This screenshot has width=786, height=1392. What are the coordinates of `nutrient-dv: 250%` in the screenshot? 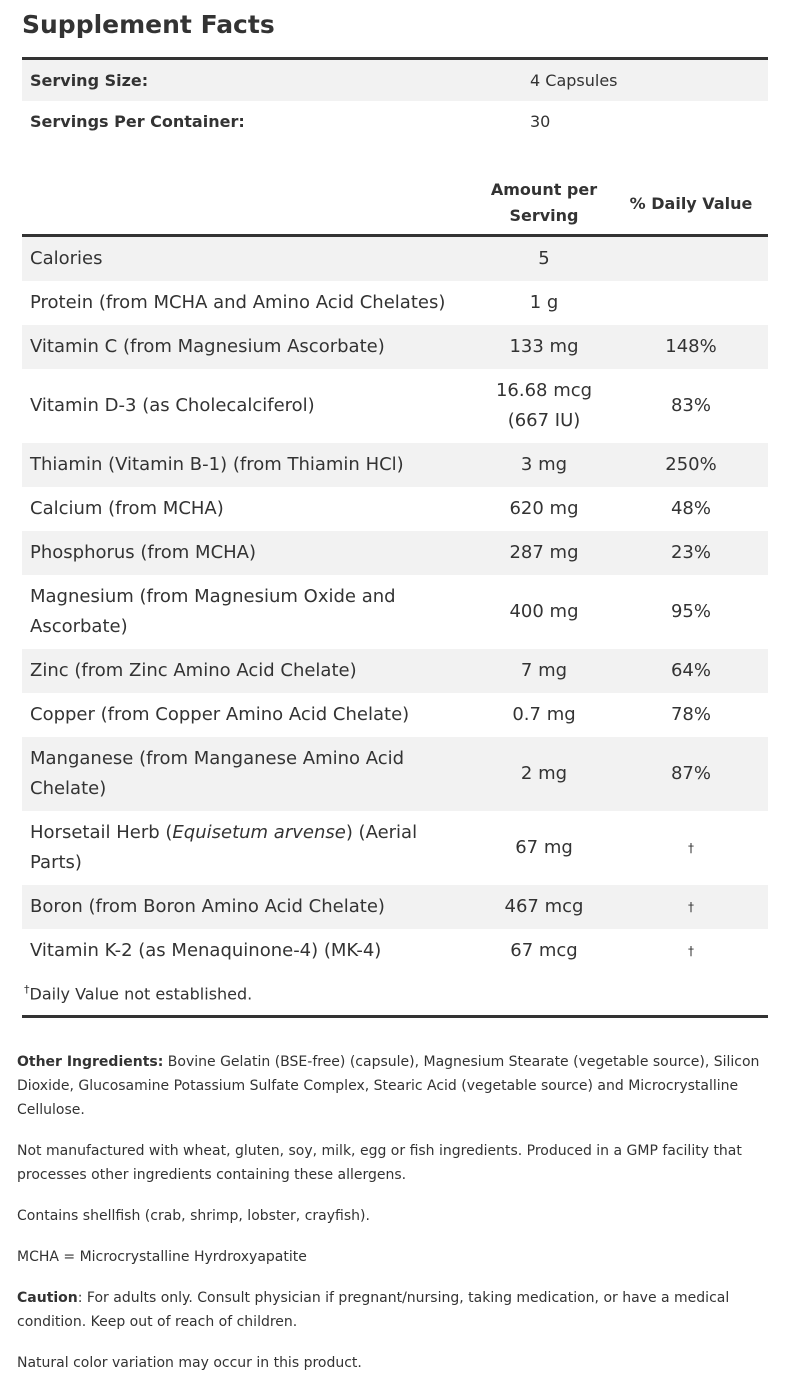 It's located at (691, 465).